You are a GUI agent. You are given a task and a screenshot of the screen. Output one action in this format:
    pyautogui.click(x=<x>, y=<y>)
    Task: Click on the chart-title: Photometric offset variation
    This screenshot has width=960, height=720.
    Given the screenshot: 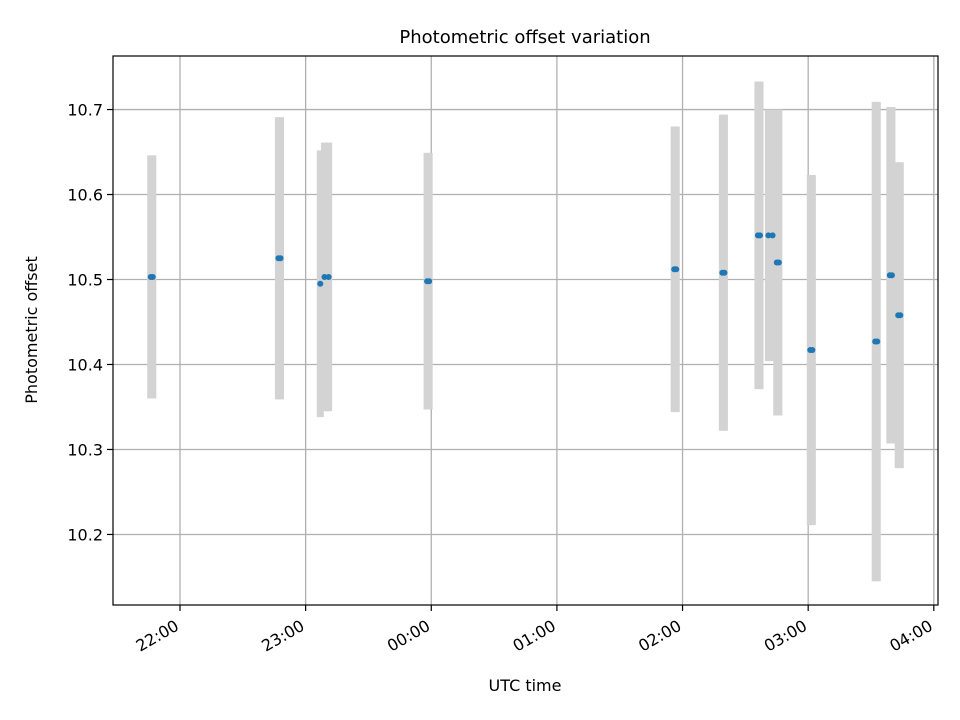 What is the action you would take?
    pyautogui.click(x=524, y=37)
    